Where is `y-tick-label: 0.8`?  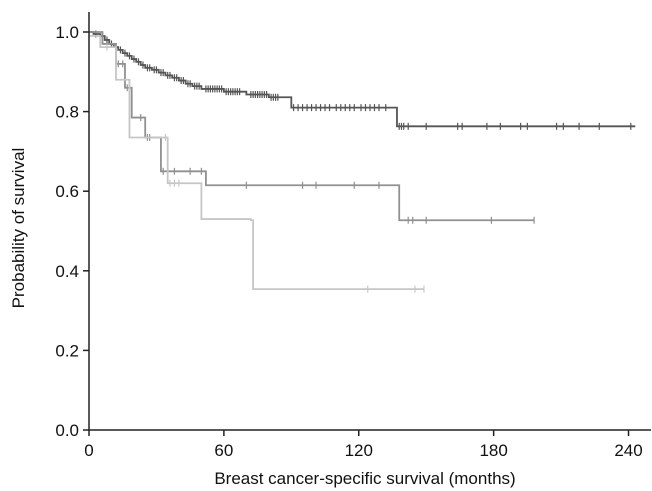 y-tick-label: 0.8 is located at coordinates (67, 112).